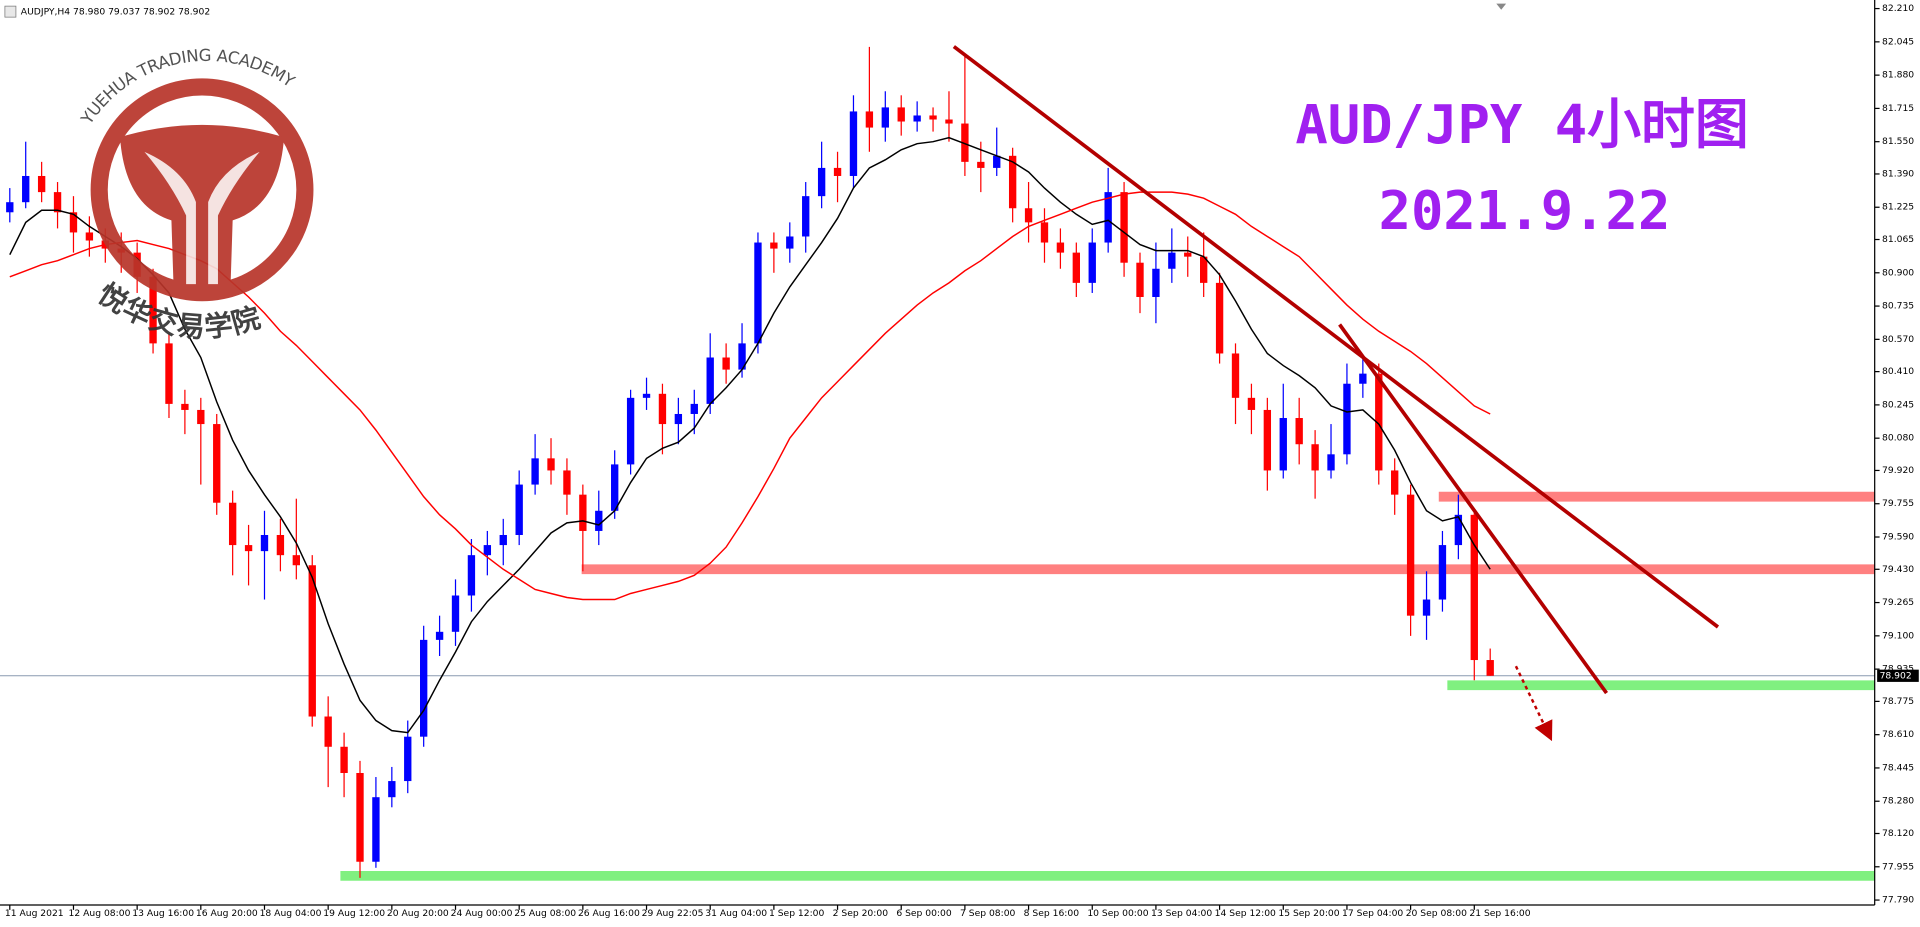 The width and height of the screenshot is (1920, 927). I want to click on x-tick-label: 1 Sep 12:00, so click(797, 913).